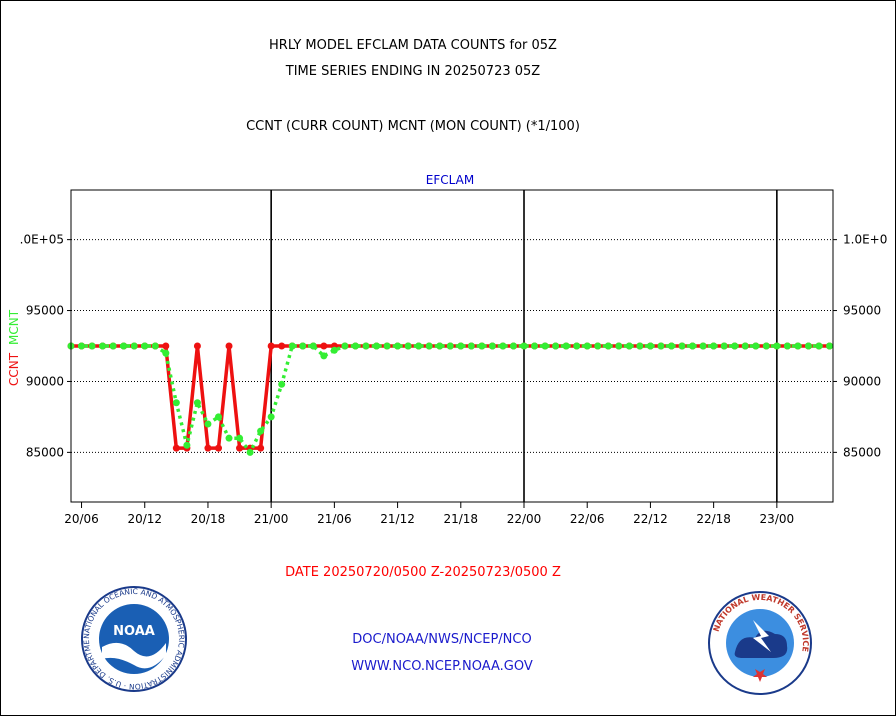 This screenshot has height=716, width=896. What do you see at coordinates (442, 666) in the screenshot?
I see `footer-link-www: WWW.NCO.NCEP.NOAA.GOV` at bounding box center [442, 666].